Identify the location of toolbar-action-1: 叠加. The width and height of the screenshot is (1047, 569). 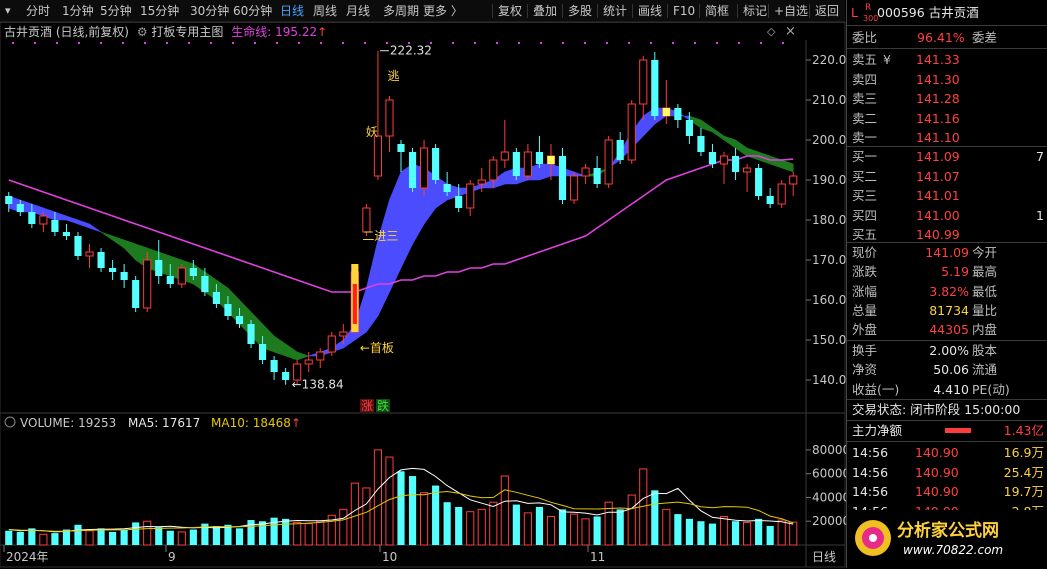
(545, 11).